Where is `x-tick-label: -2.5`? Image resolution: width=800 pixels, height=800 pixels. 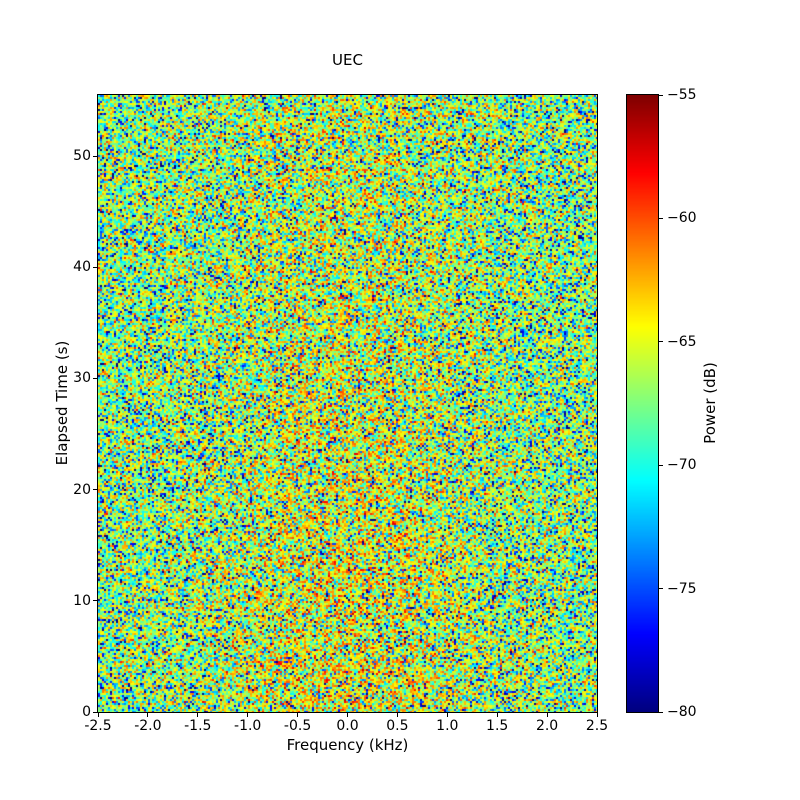 x-tick-label: -2.5 is located at coordinates (98, 726).